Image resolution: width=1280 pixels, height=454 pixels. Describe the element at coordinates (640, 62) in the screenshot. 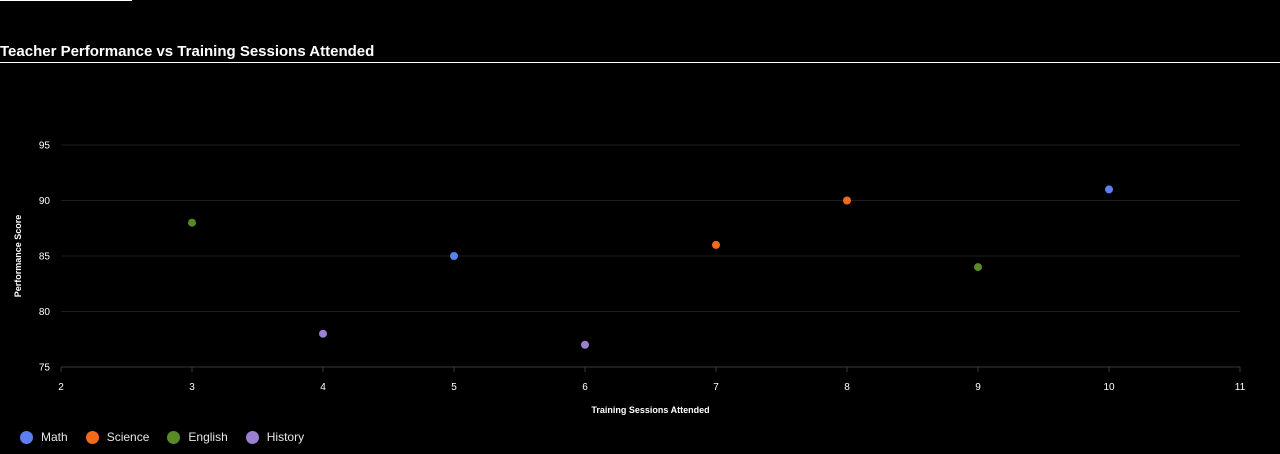

I see `title-rule` at that location.